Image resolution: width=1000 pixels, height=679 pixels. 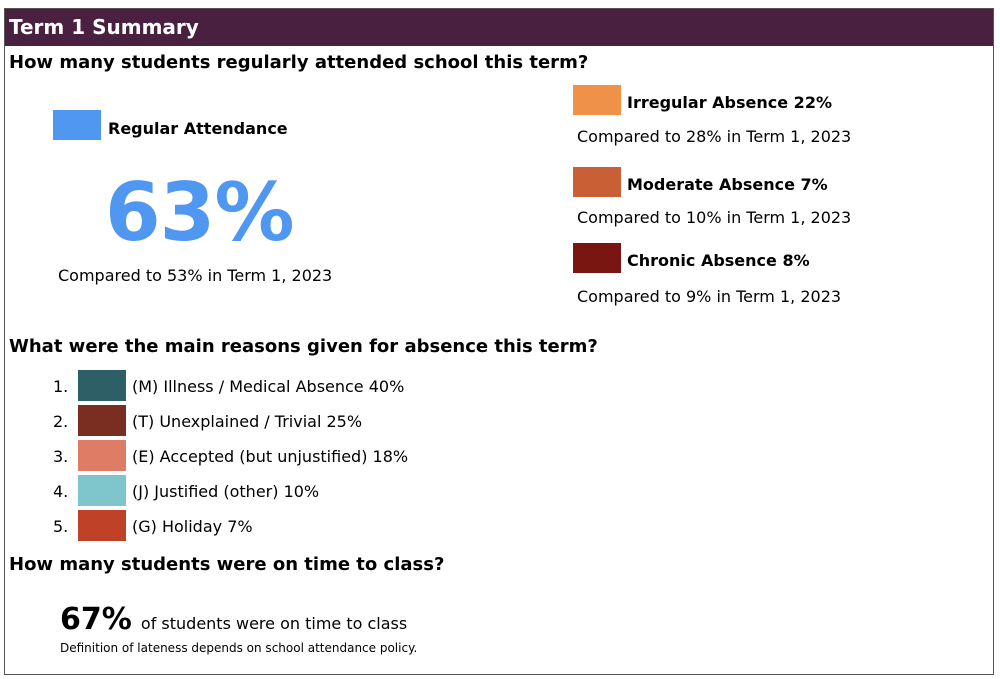 I want to click on ontime-summary: 67% of students were on time to class, so click(x=233, y=619).